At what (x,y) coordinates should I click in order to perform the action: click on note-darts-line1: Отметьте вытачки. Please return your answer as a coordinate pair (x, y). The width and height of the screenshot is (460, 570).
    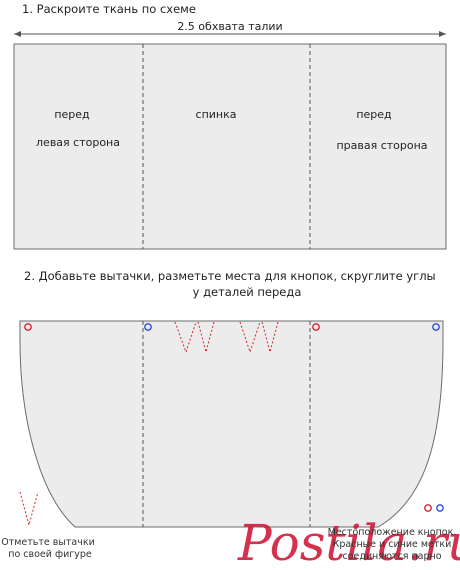
    Looking at the image, I should click on (48, 542).